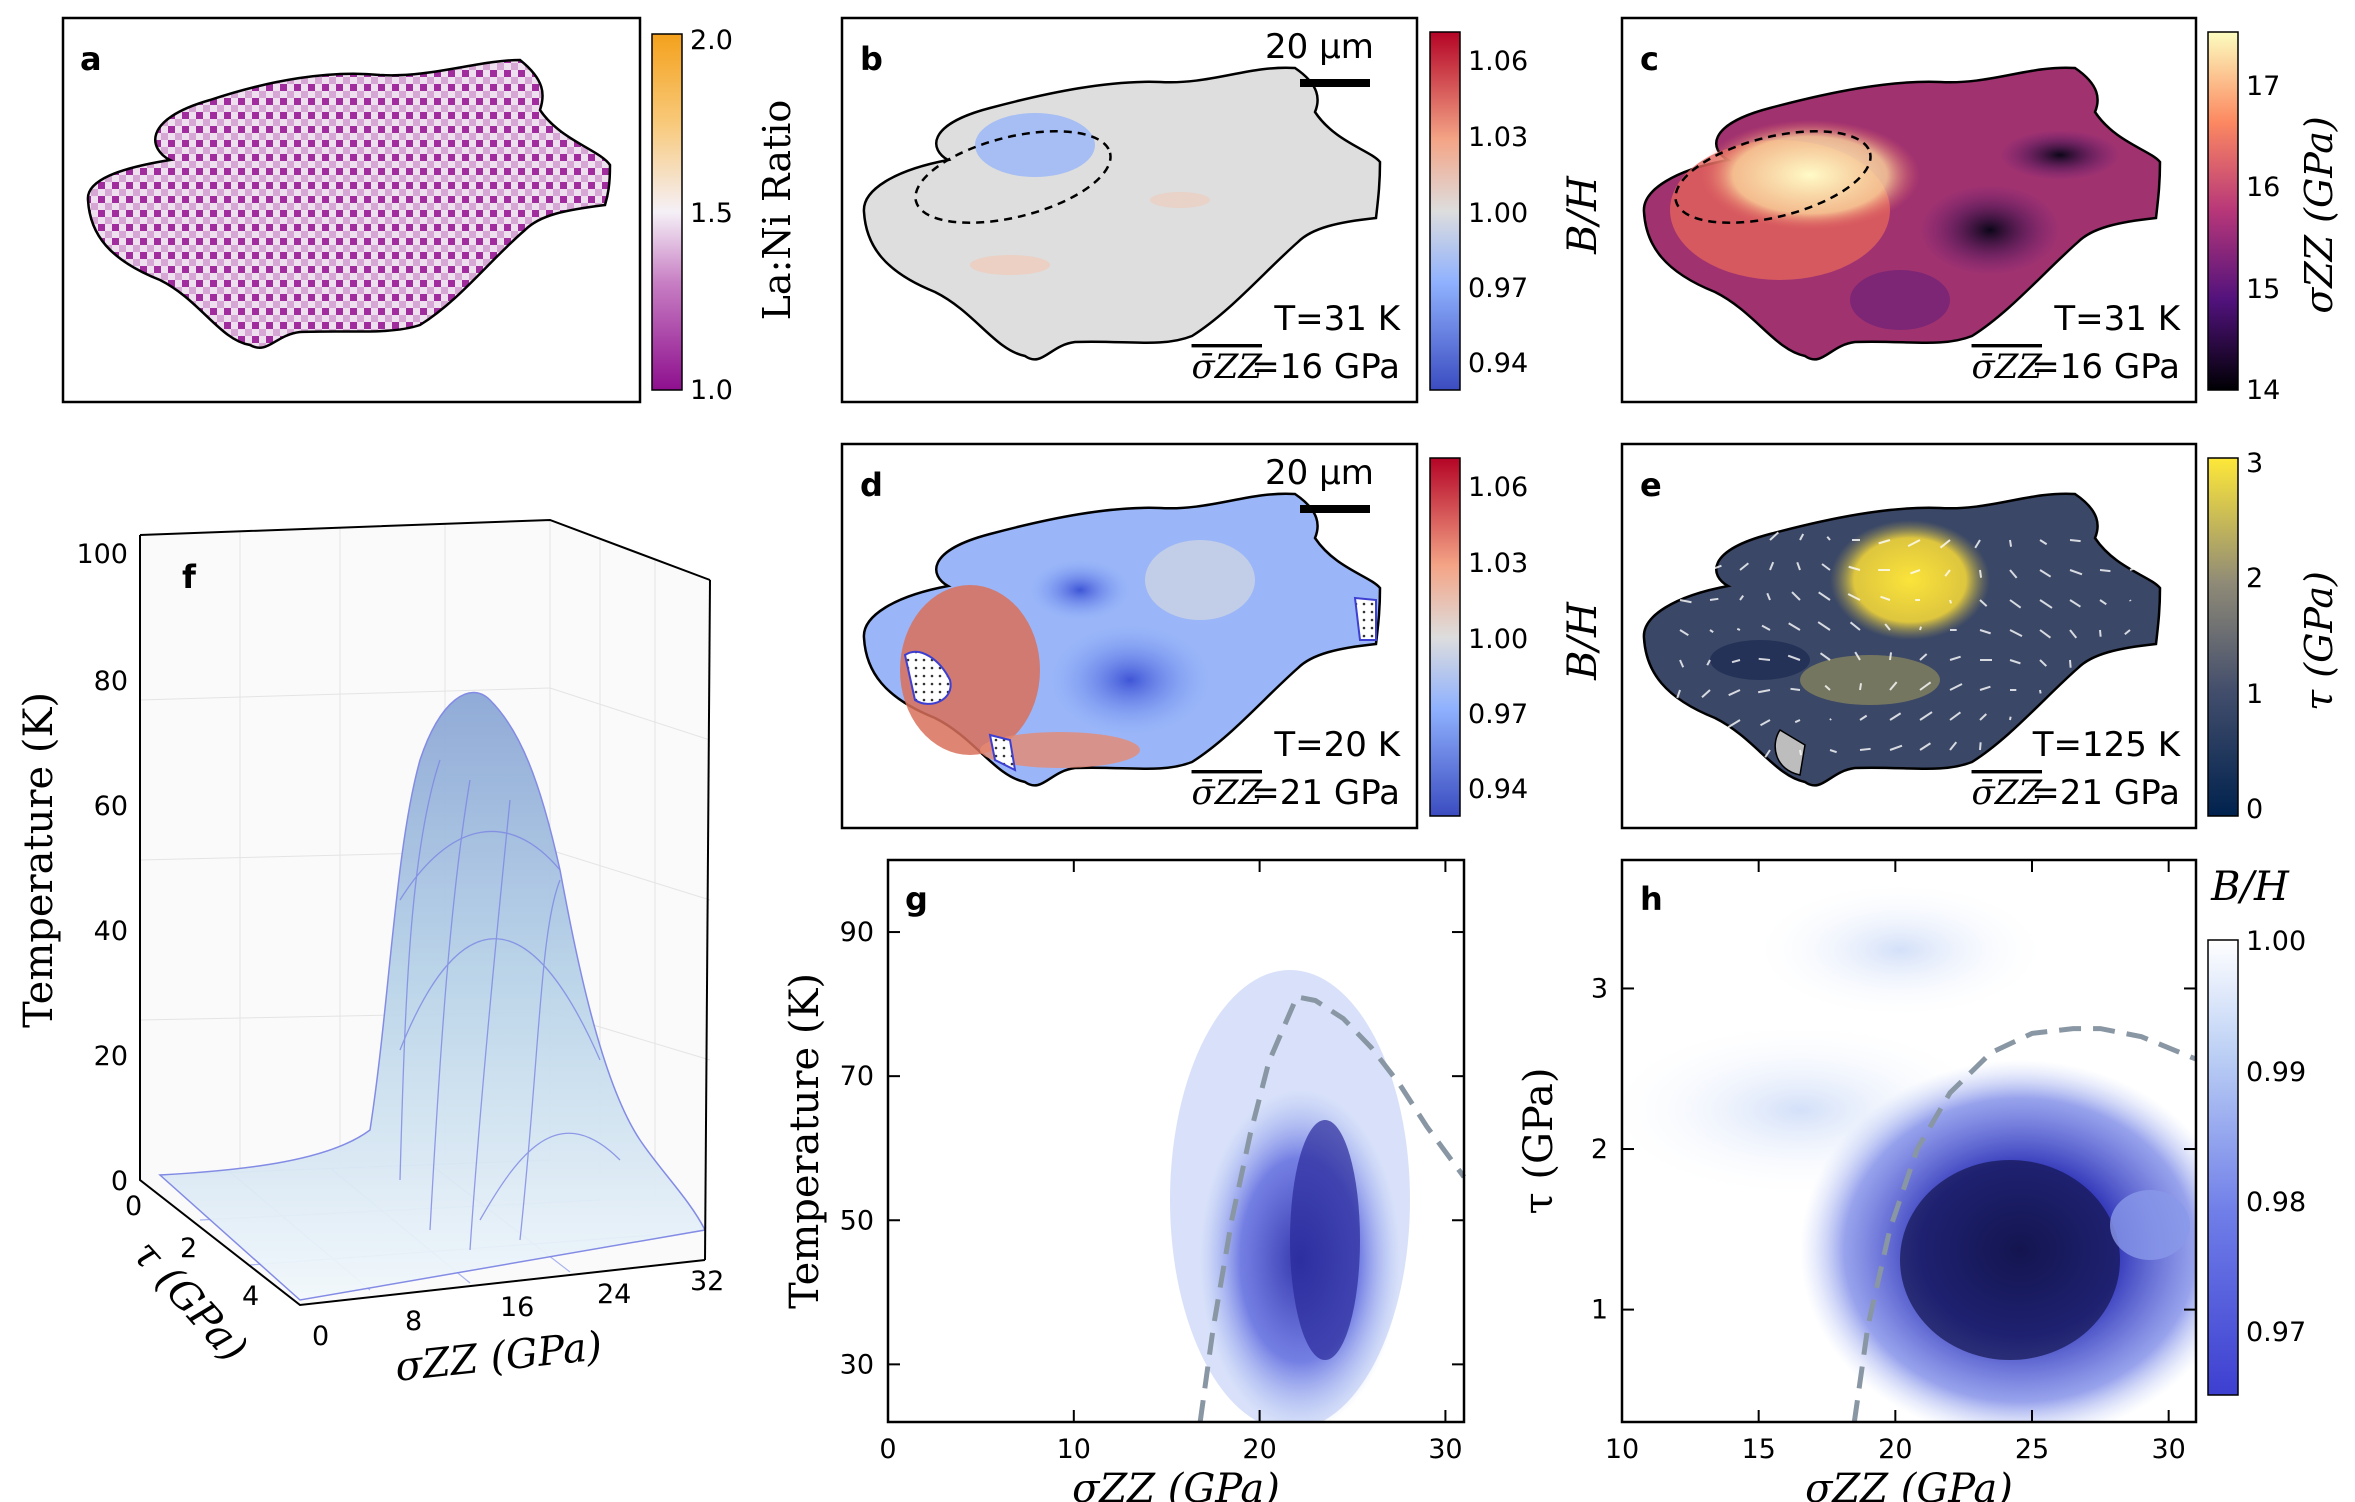 Image resolution: width=2355 pixels, height=1502 pixels. I want to click on panel-letter: b, so click(871, 59).